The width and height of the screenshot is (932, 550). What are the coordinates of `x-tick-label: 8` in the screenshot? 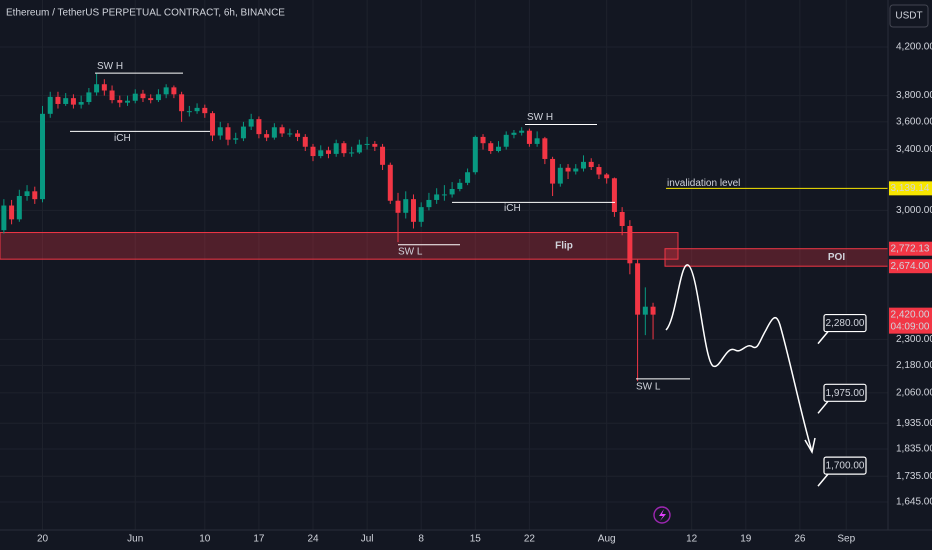 It's located at (421, 539).